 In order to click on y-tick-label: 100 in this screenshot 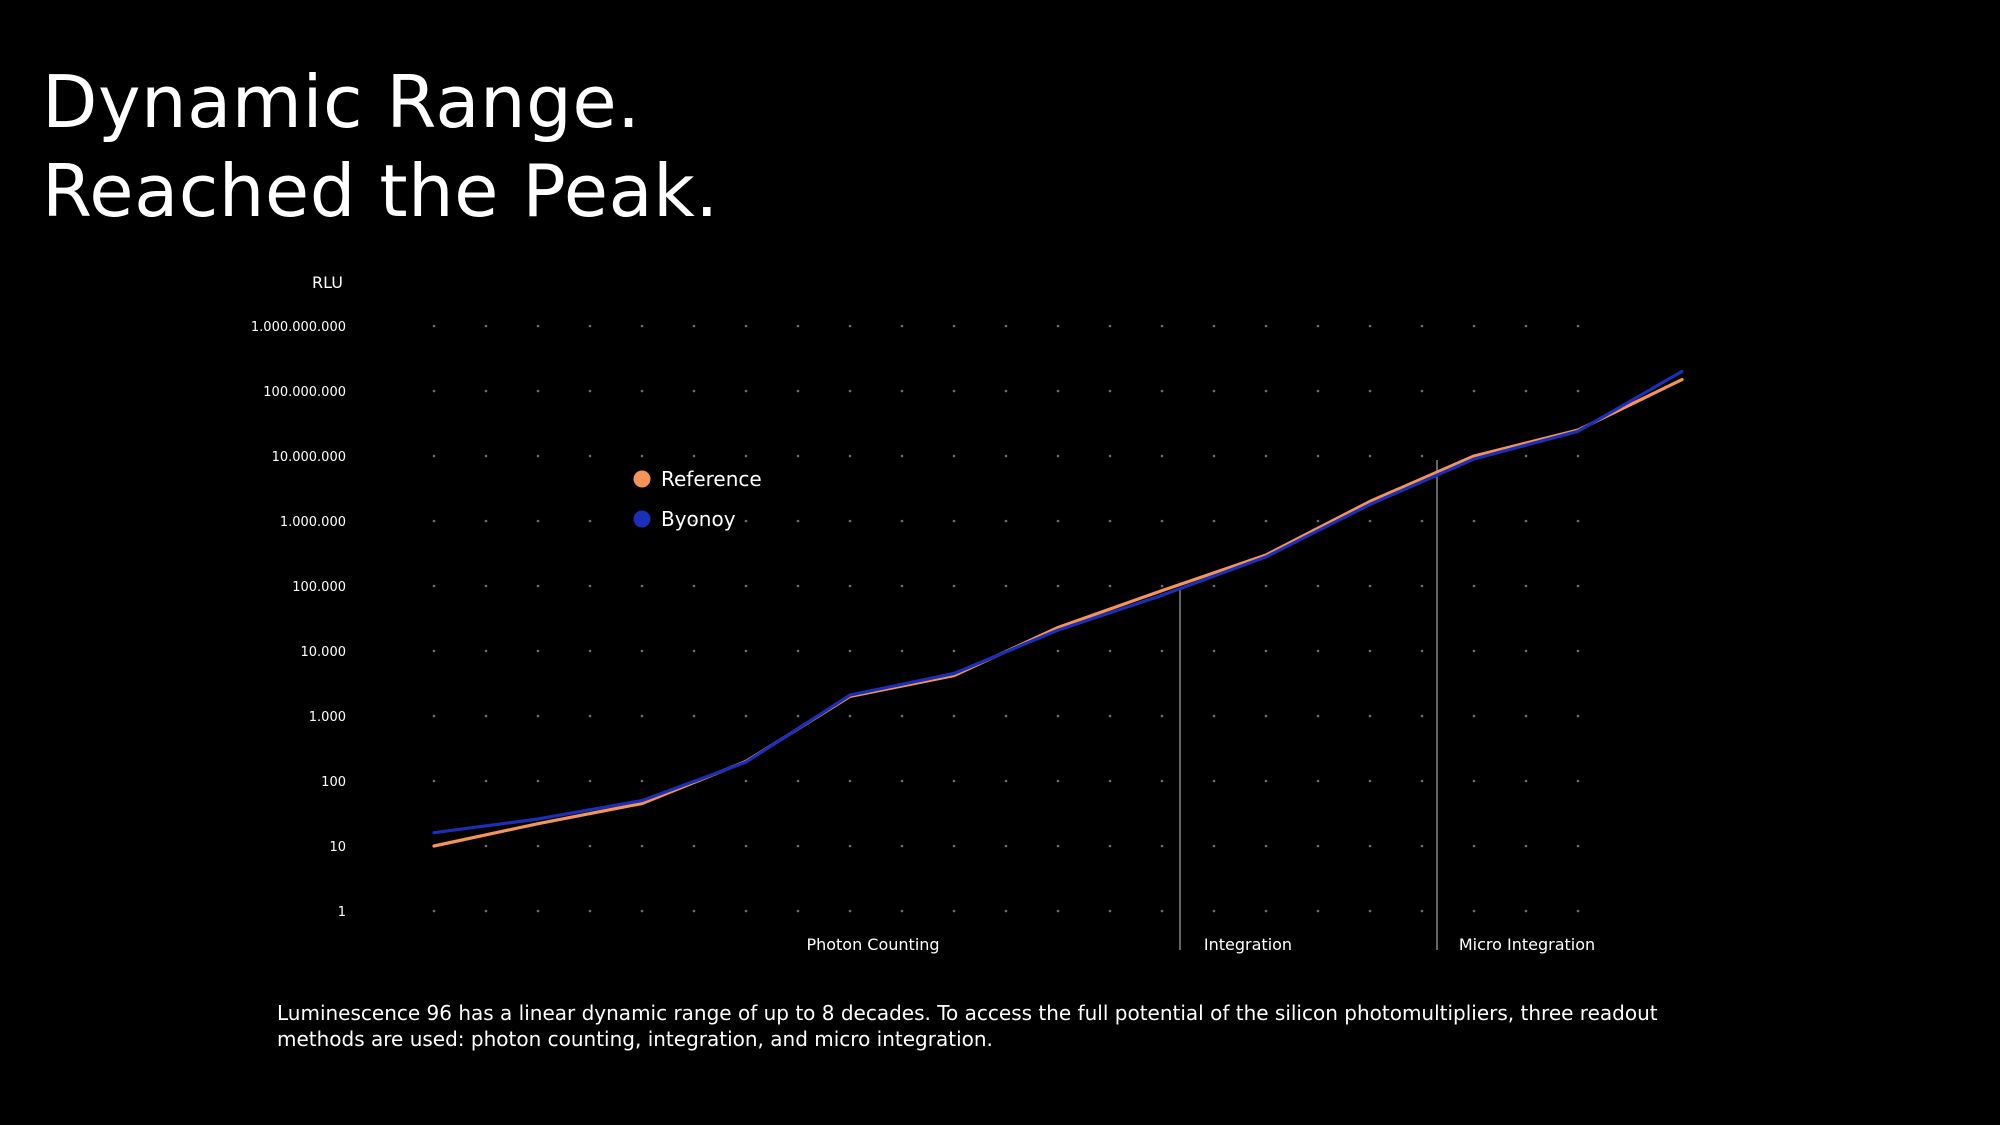, I will do `click(333, 782)`.